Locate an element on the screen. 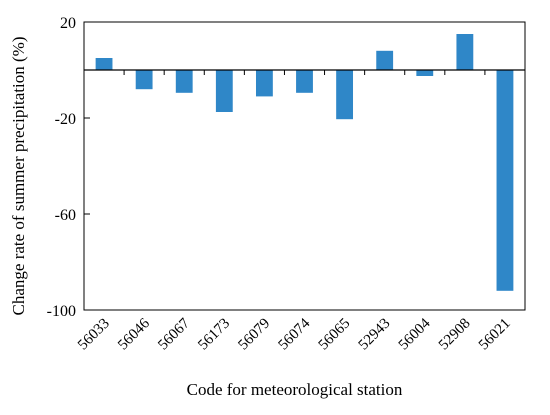  x-tick-label-56067: 56067 is located at coordinates (174, 334).